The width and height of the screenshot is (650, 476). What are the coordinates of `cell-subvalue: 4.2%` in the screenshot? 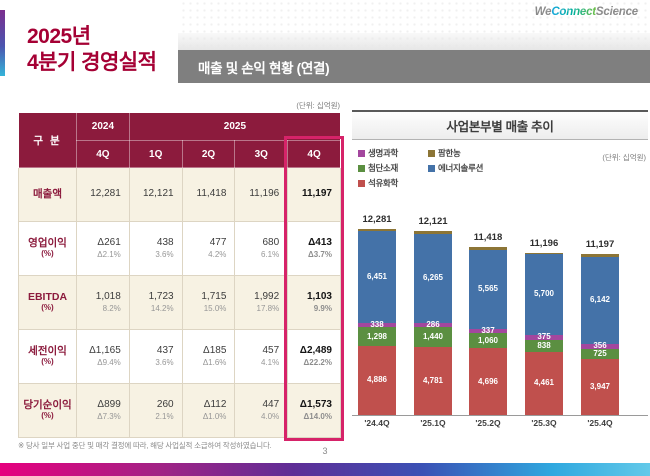 It's located at (217, 254).